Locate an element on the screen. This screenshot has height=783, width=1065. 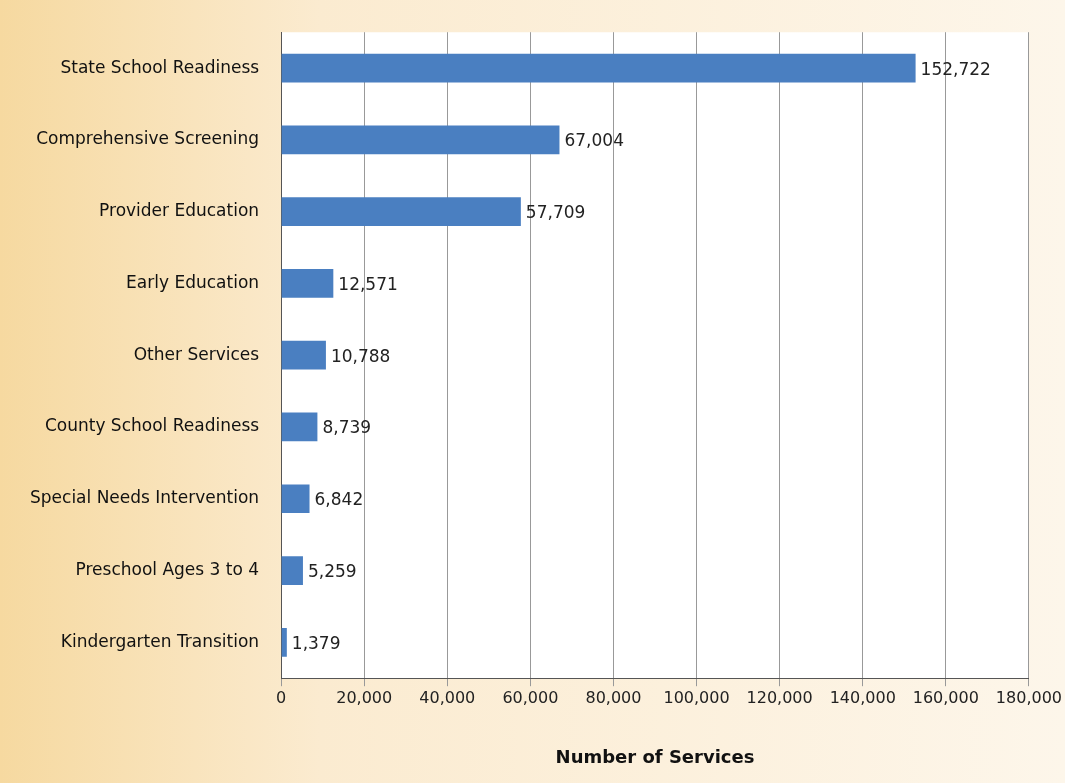
data-label: 57,709 is located at coordinates (555, 212).